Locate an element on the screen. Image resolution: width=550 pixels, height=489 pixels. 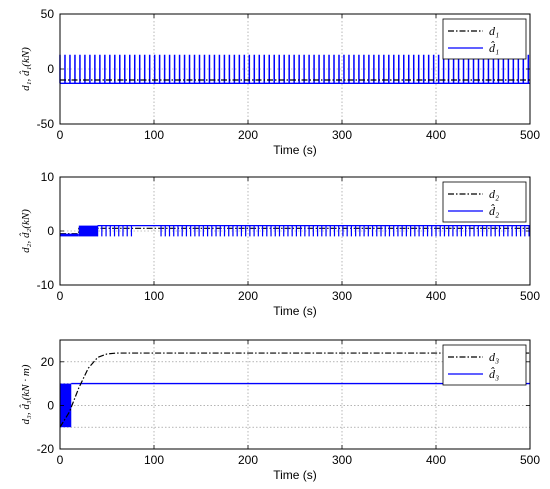
series-spikes-d2-hat is located at coordinates (313, 231).